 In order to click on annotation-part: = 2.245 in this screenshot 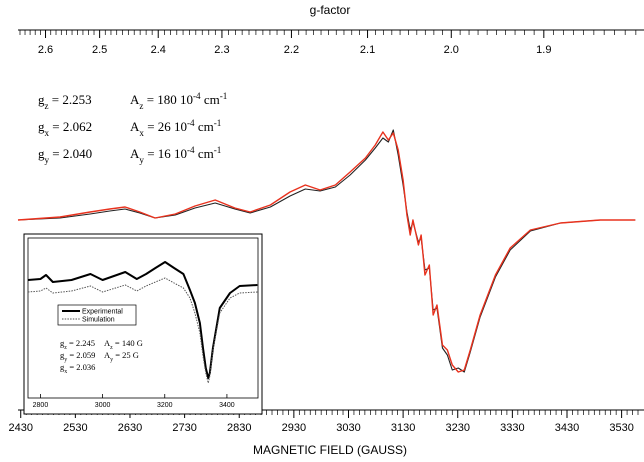, I will do `click(81, 343)`.